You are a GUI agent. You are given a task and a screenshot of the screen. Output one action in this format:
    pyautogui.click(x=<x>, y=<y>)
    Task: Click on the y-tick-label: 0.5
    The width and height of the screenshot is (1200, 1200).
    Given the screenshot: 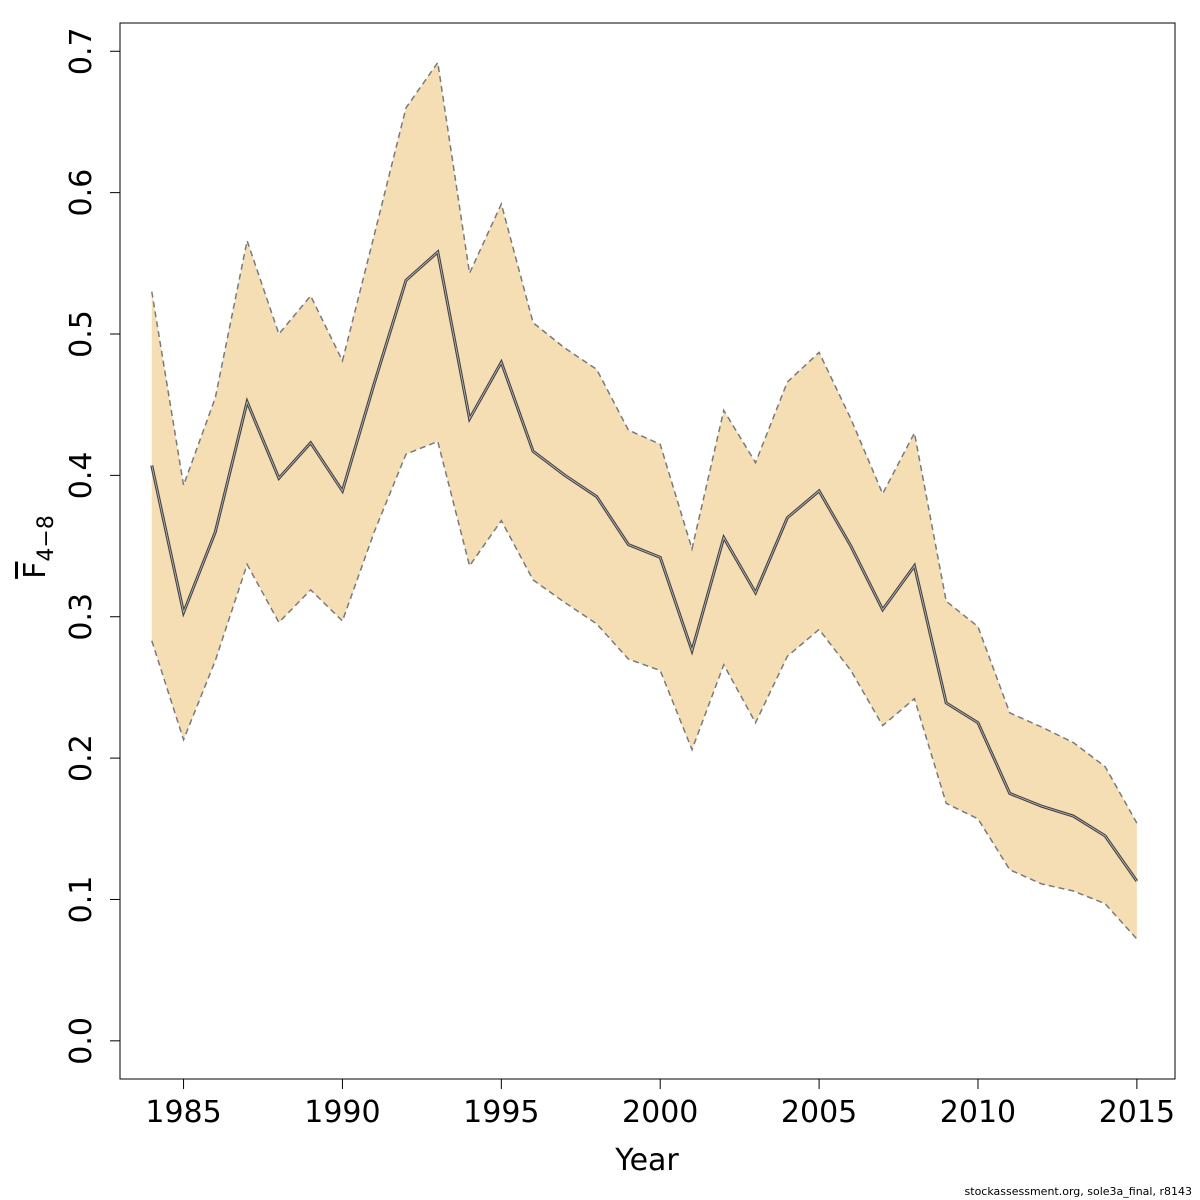 What is the action you would take?
    pyautogui.click(x=81, y=334)
    